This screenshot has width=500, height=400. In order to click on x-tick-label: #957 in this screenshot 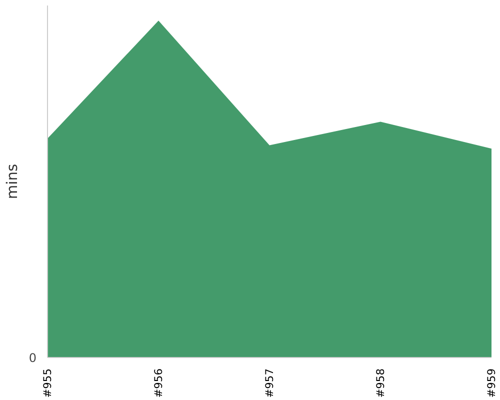, I will do `click(269, 383)`.